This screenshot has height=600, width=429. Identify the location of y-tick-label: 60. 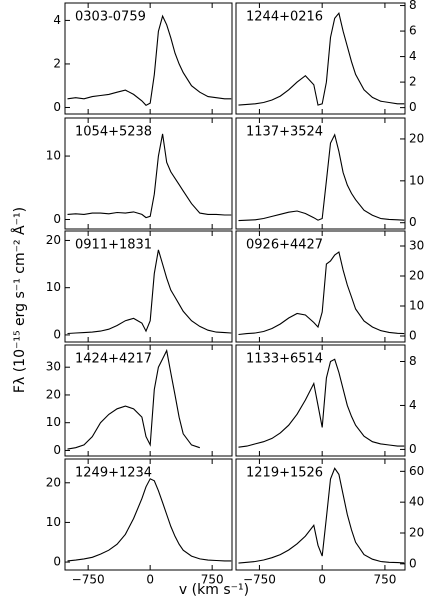
(416, 471).